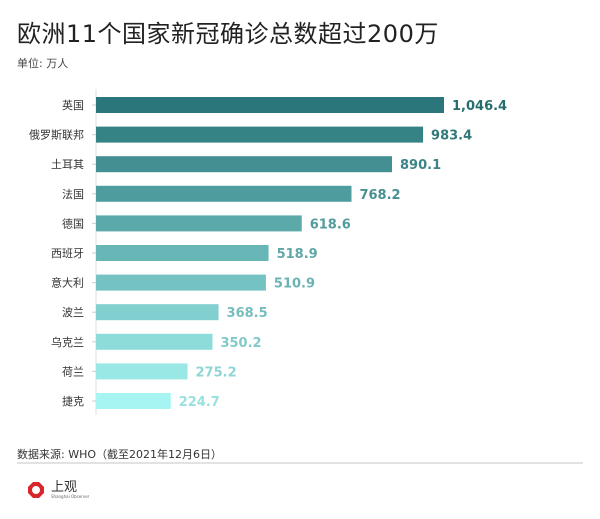 This screenshot has height=519, width=600. Describe the element at coordinates (228, 34) in the screenshot. I see `chart-title: 欧洲11个国家新冠确诊总数超过200万` at that location.